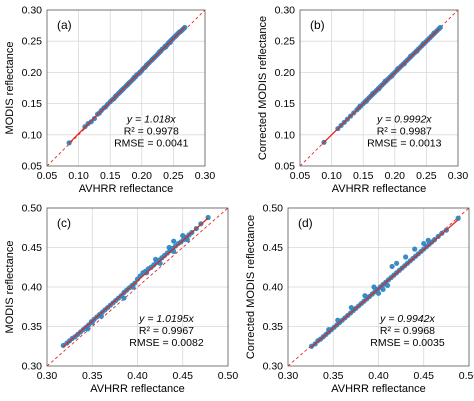  I want to click on r-squared-label: R² = 0.9987, so click(404, 131).